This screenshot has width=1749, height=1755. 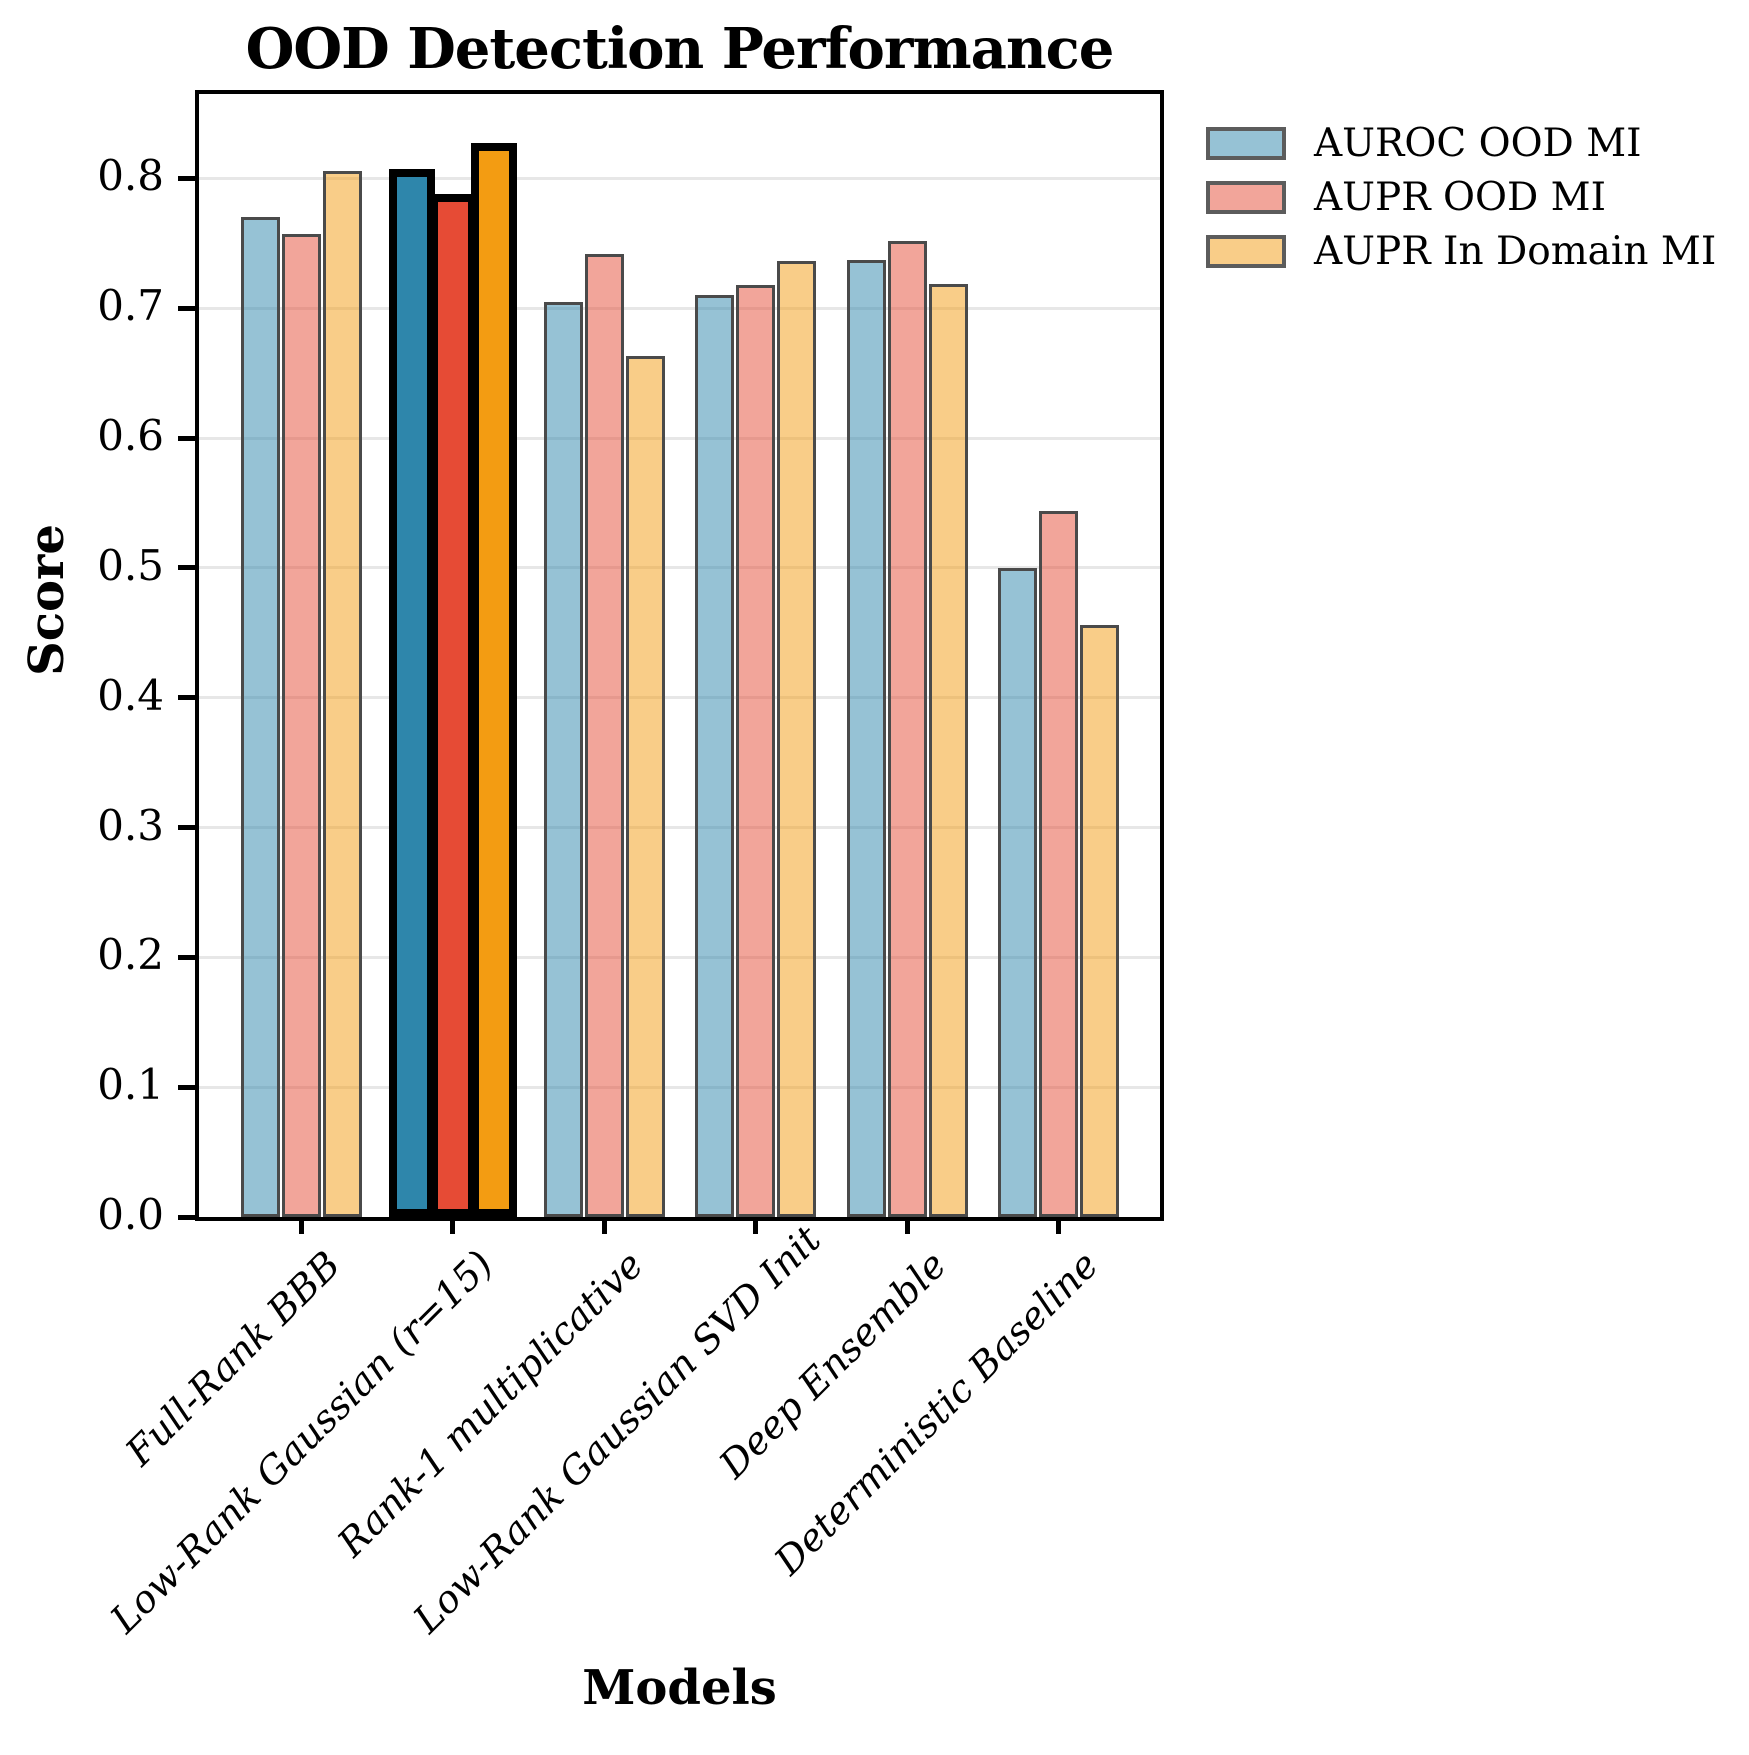 I want to click on y-tick-label: 0.7, so click(x=130, y=306).